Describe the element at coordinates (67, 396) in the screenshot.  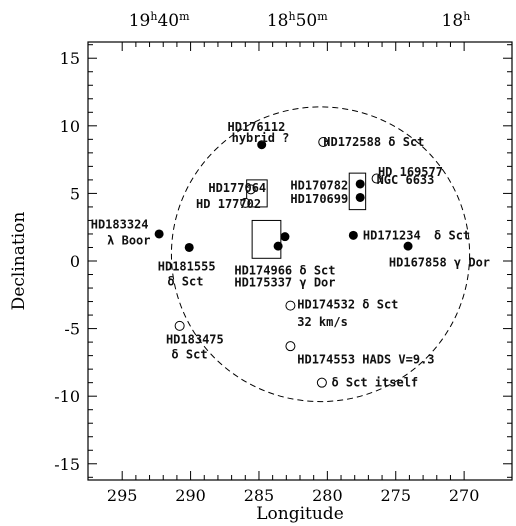
I see `y-tick-label: -10` at that location.